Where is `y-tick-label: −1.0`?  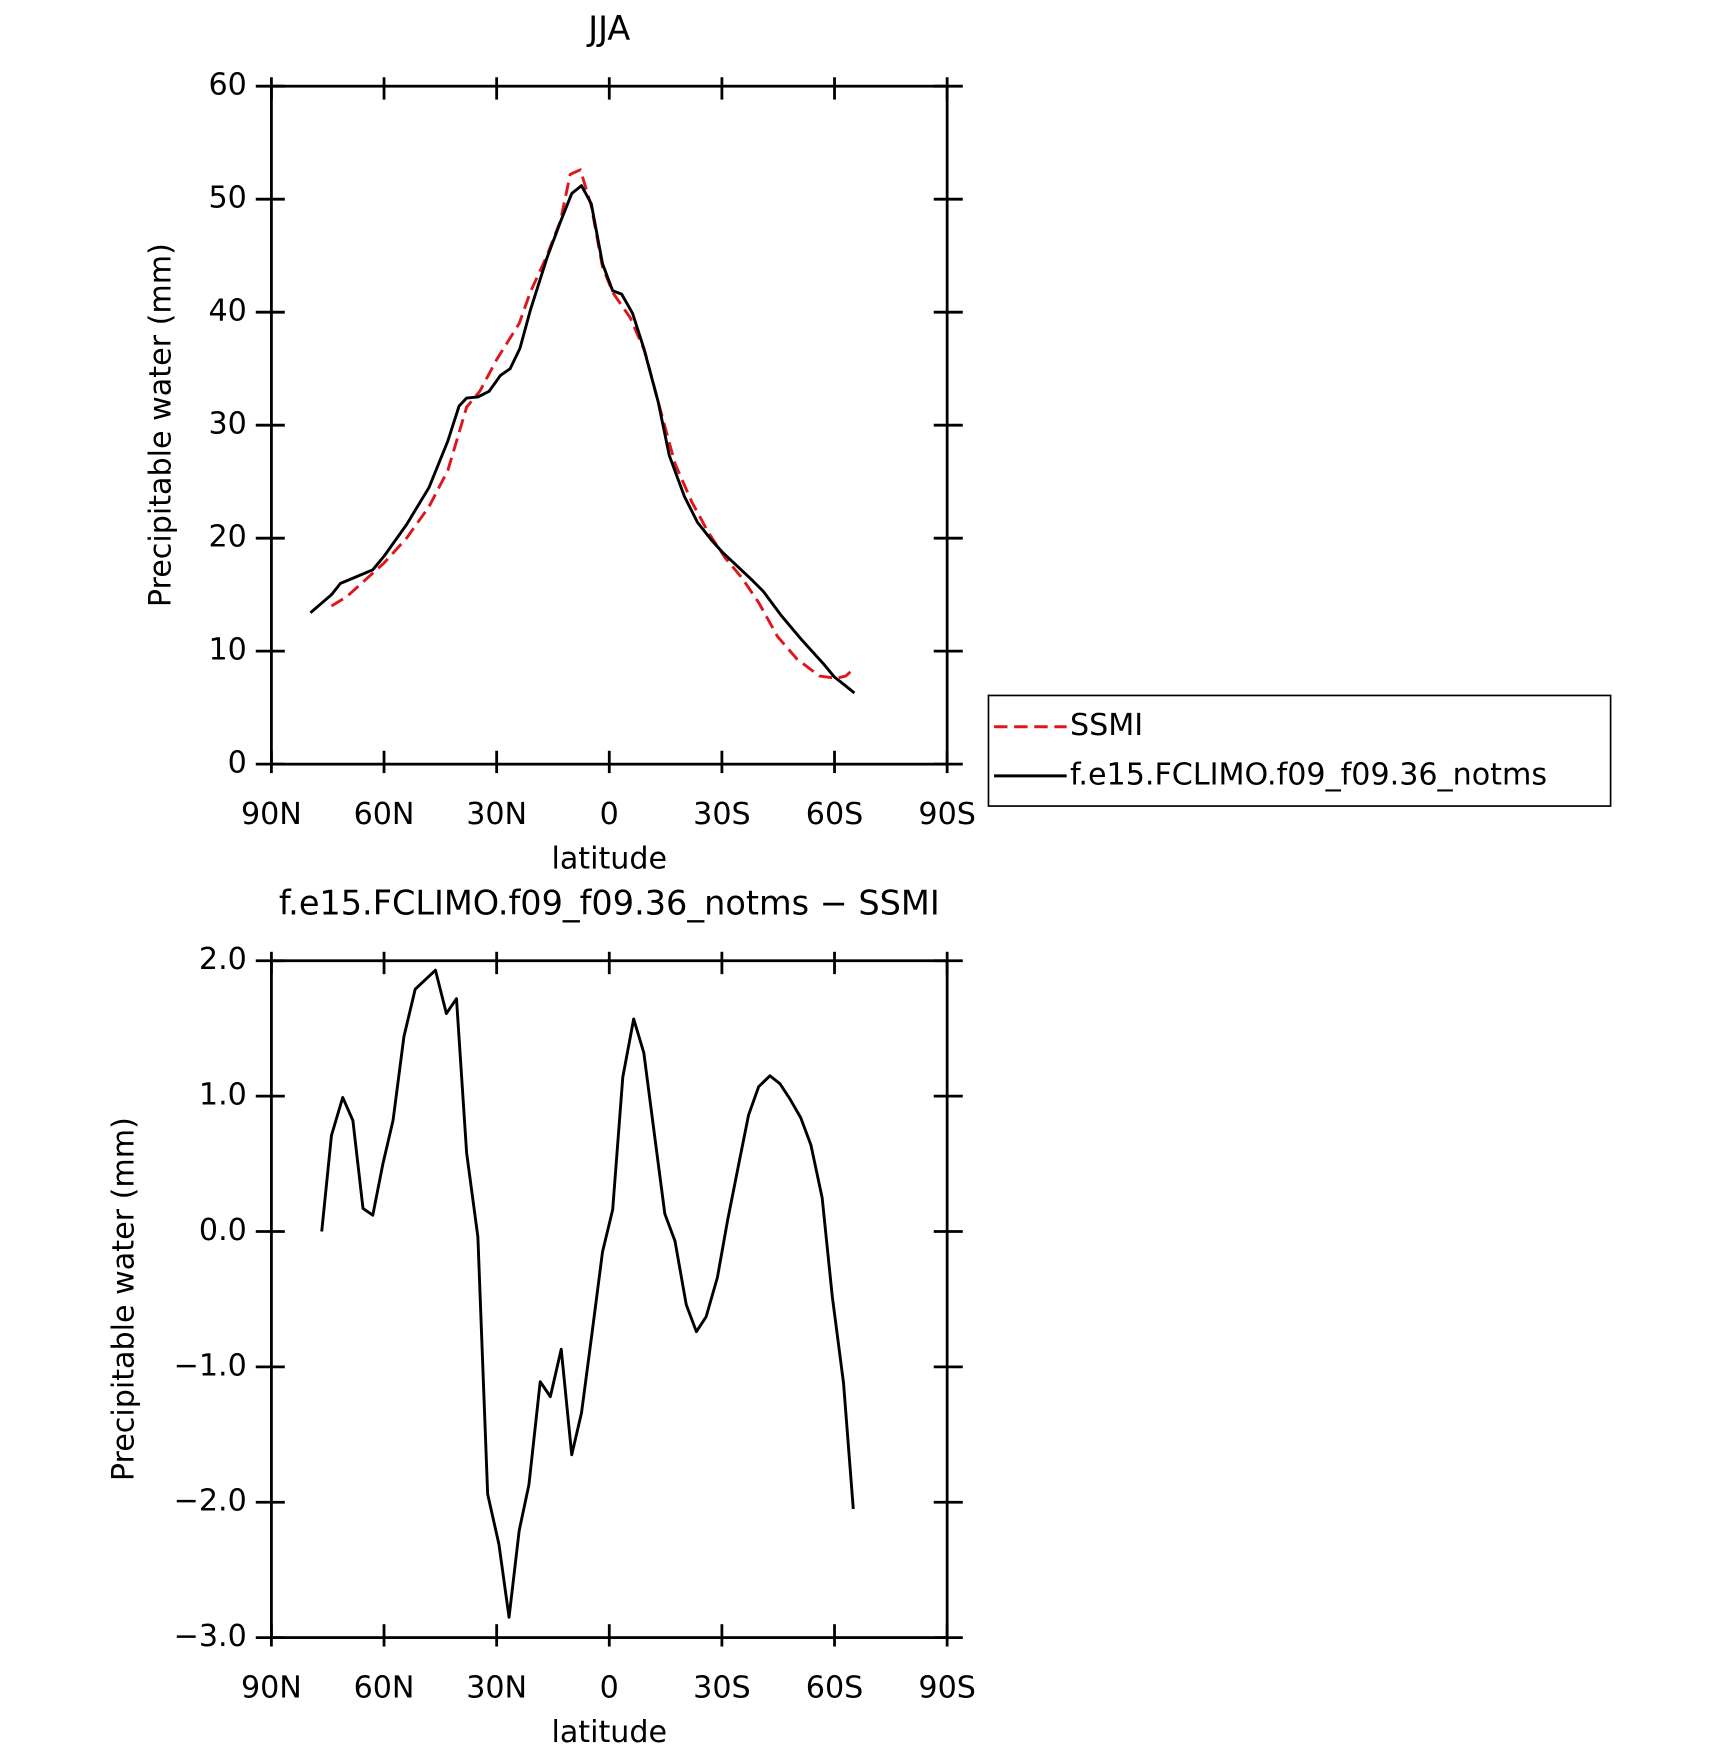
y-tick-label: −1.0 is located at coordinates (210, 1365).